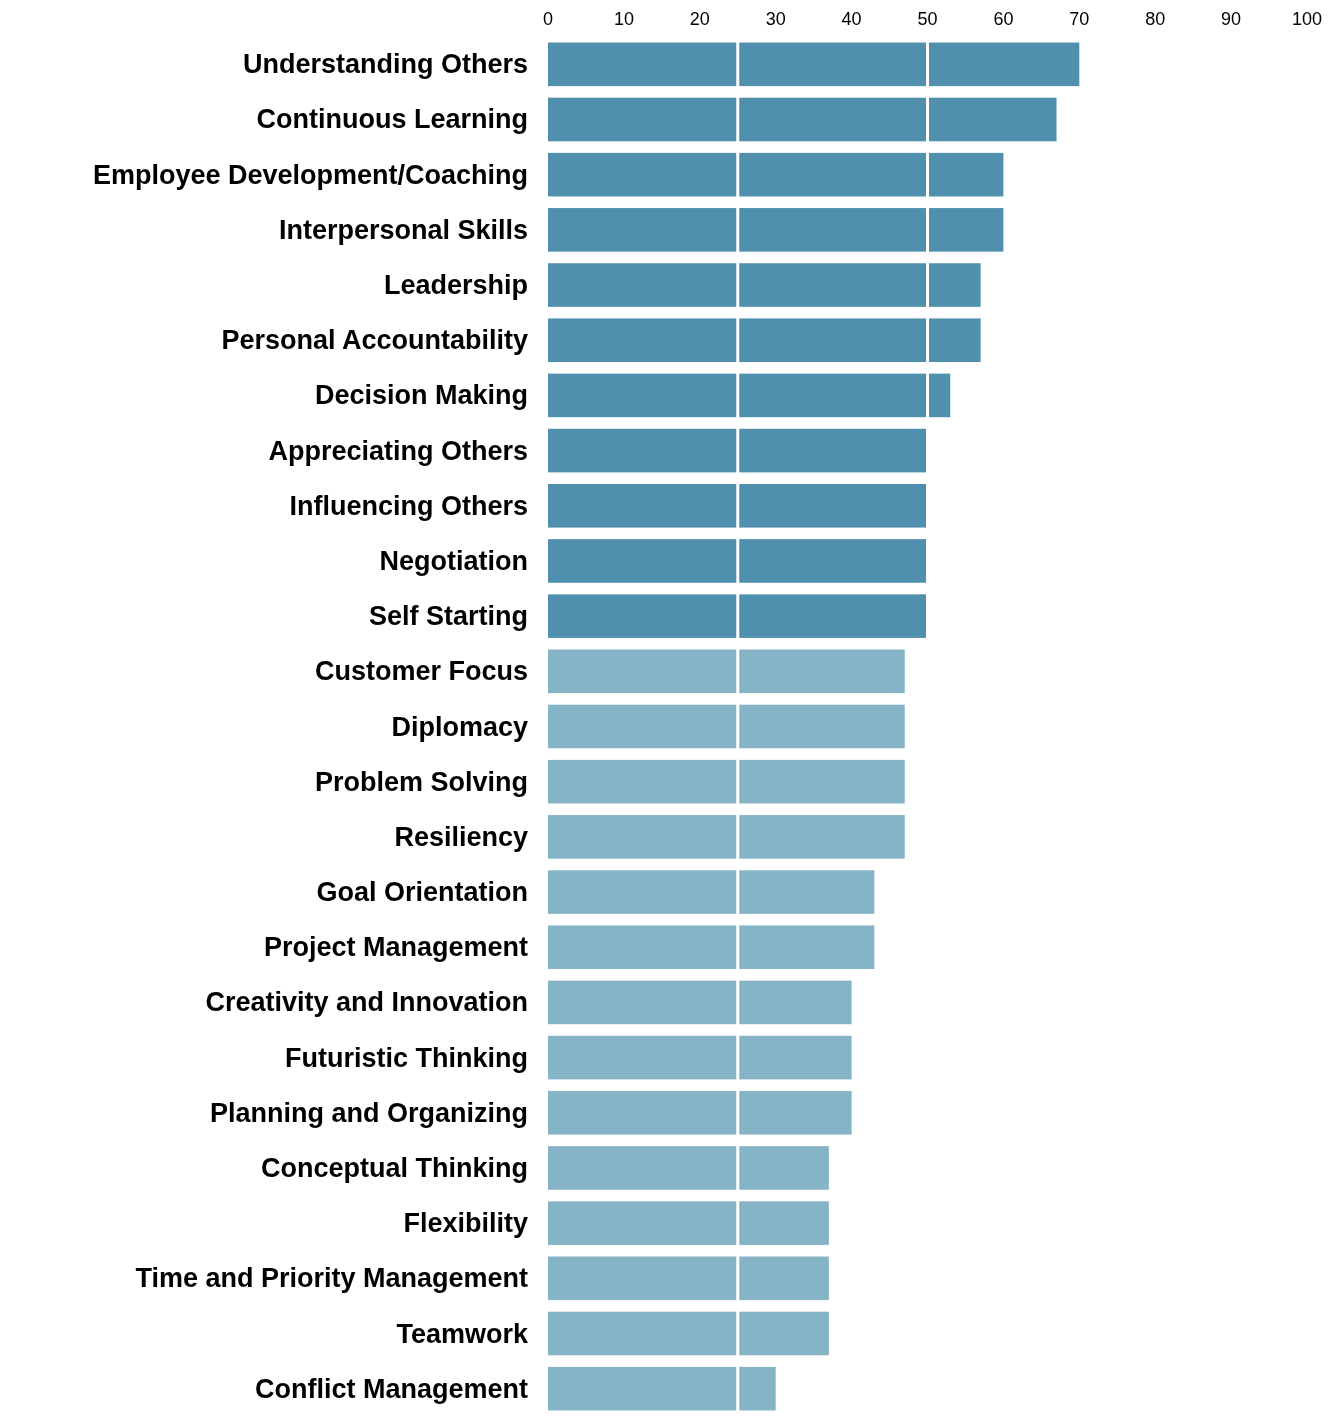  Describe the element at coordinates (459, 726) in the screenshot. I see `y-tick-label: Diplomacy` at that location.